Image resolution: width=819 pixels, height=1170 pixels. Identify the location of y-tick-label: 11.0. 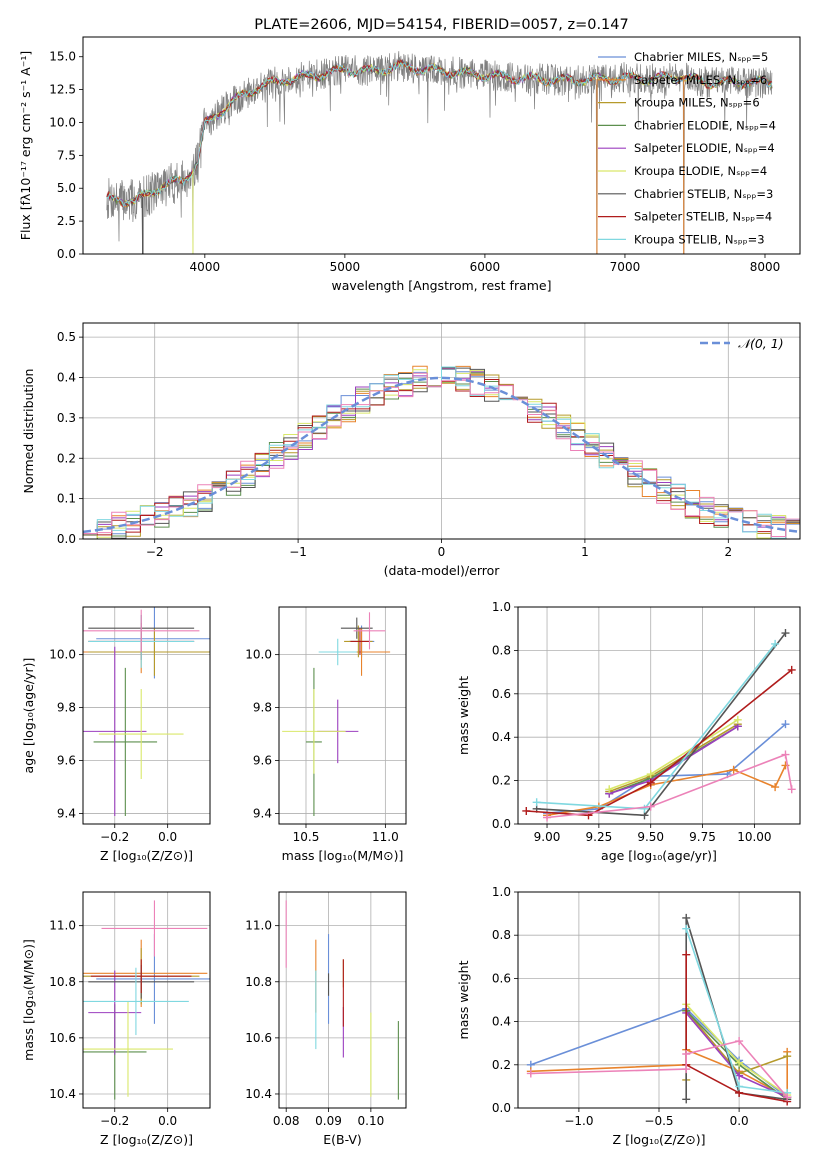
(258, 926).